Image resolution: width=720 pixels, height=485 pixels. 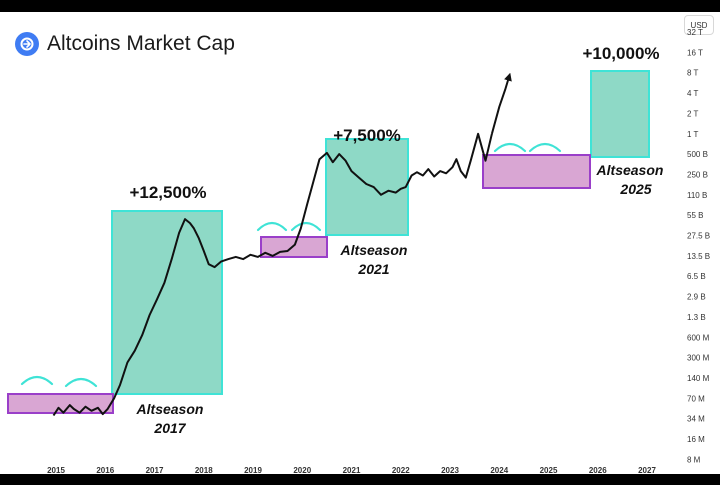 I want to click on altseason-zone-2017, so click(x=167, y=302).